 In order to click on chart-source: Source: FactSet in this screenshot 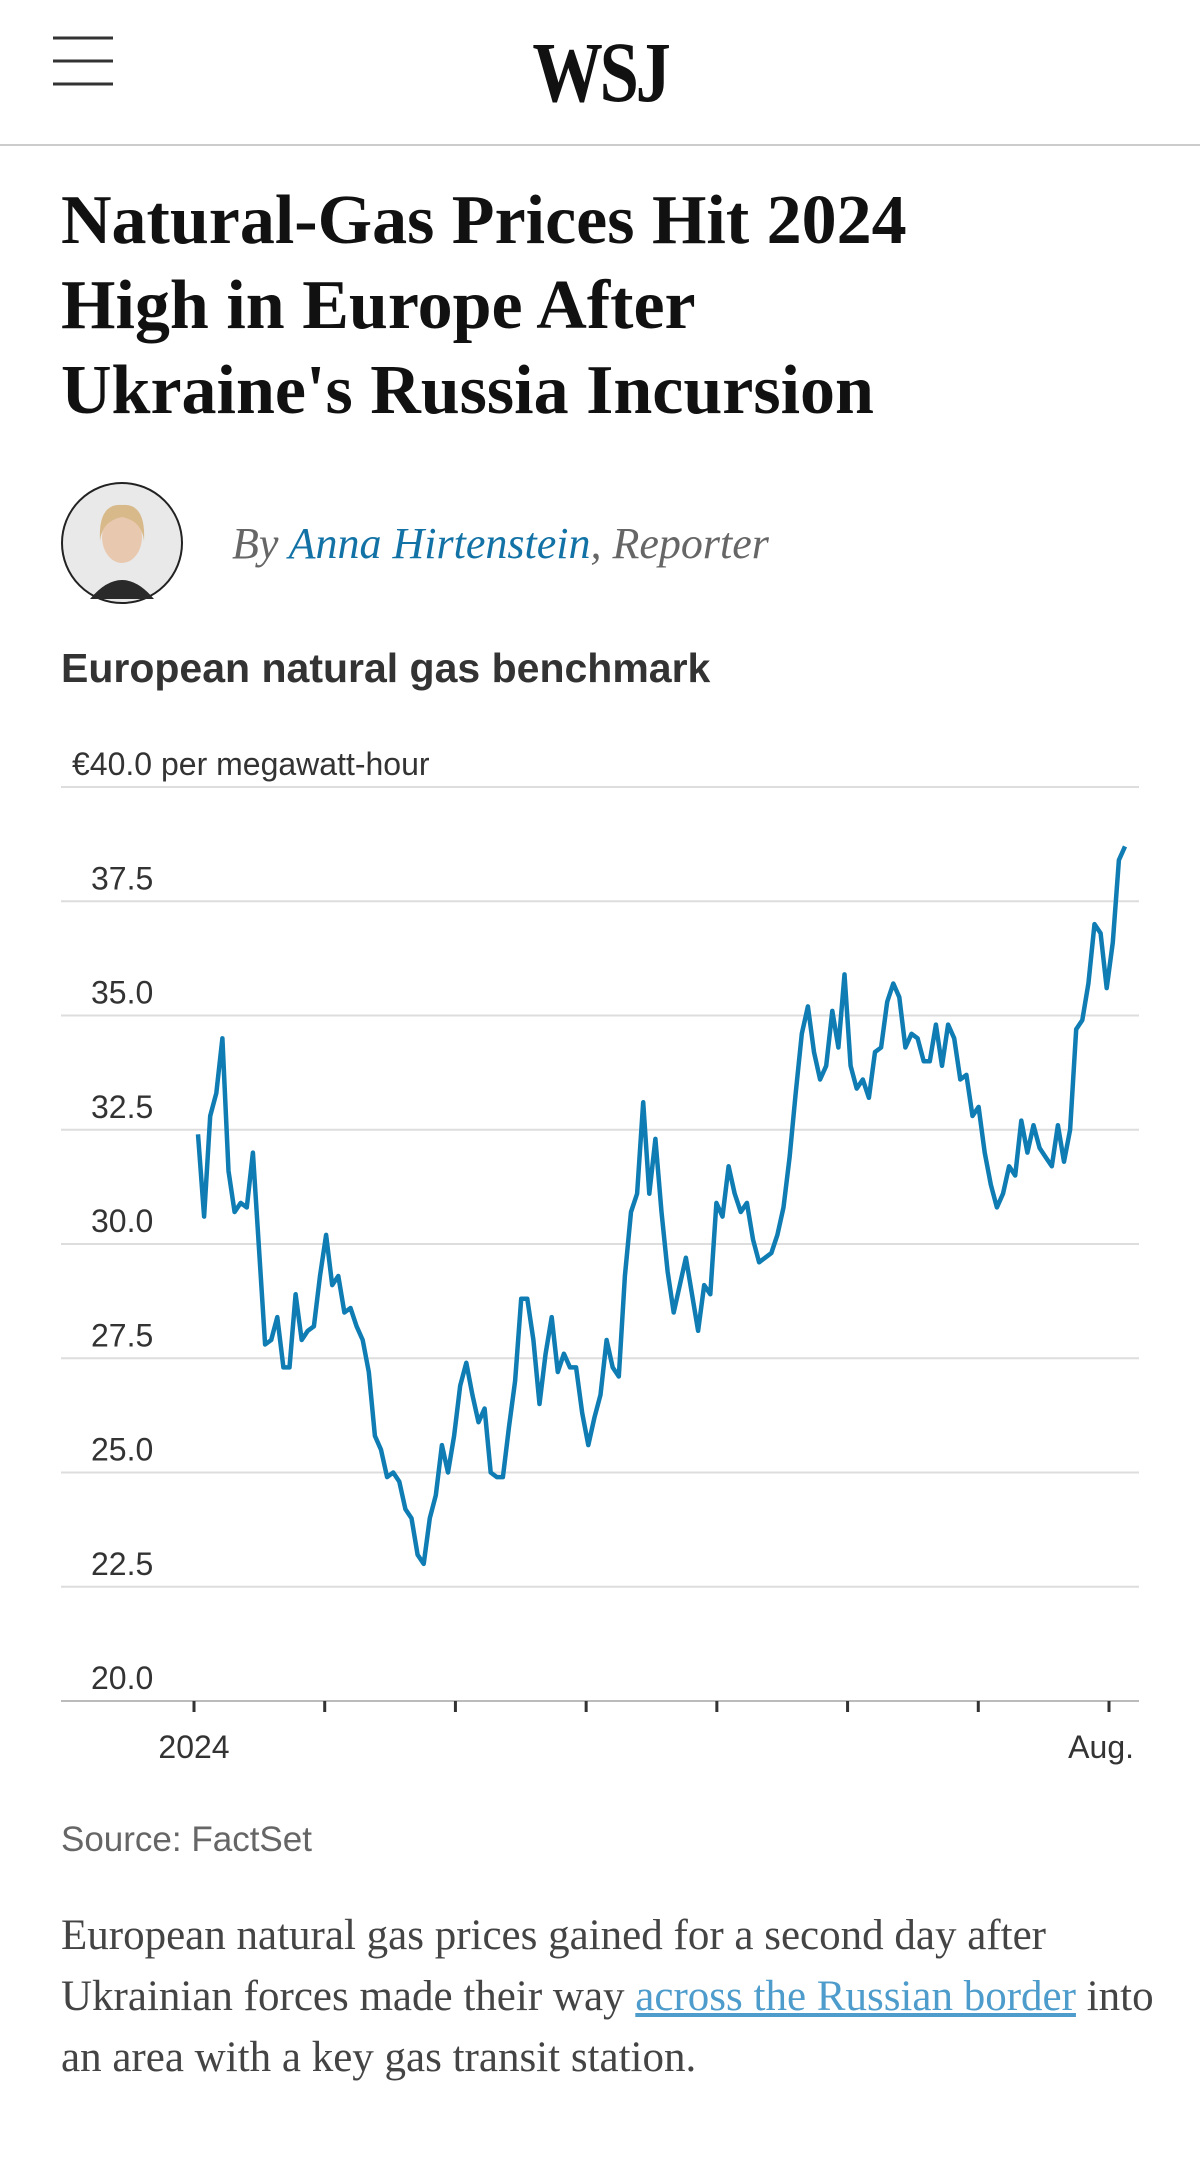, I will do `click(186, 1839)`.